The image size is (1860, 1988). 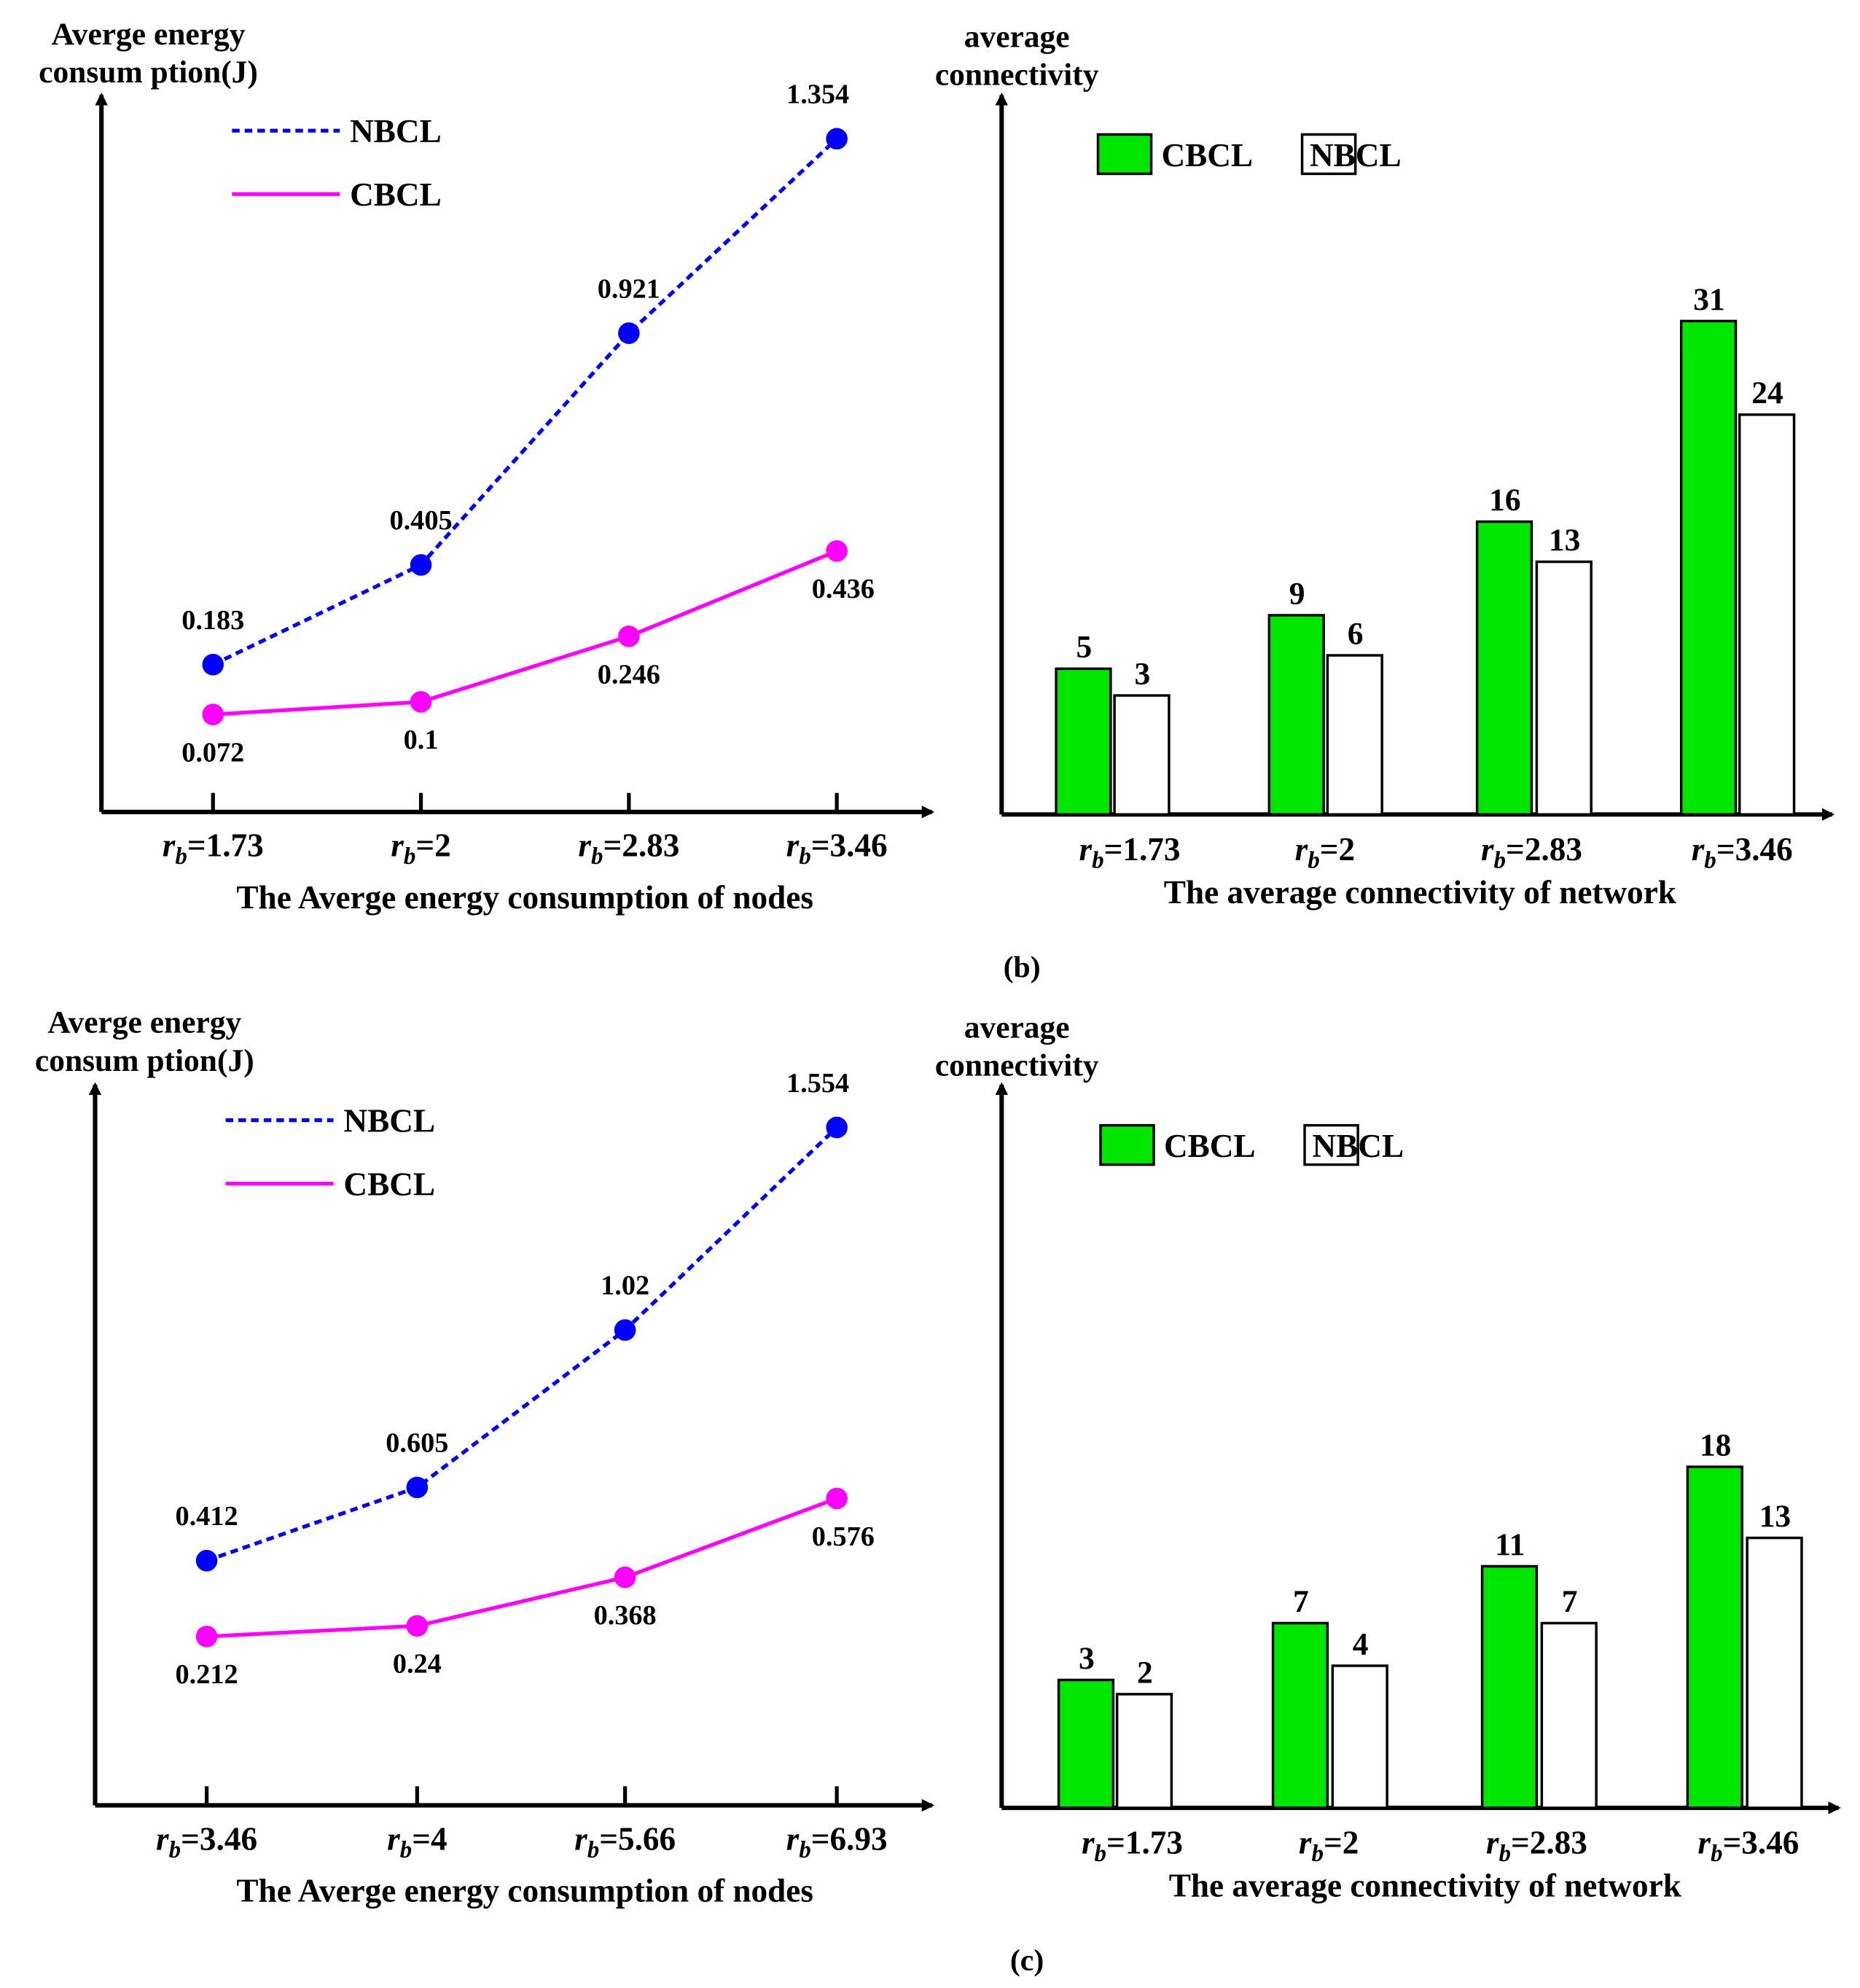 I want to click on y-axis-label: connectivity, so click(x=1017, y=1065).